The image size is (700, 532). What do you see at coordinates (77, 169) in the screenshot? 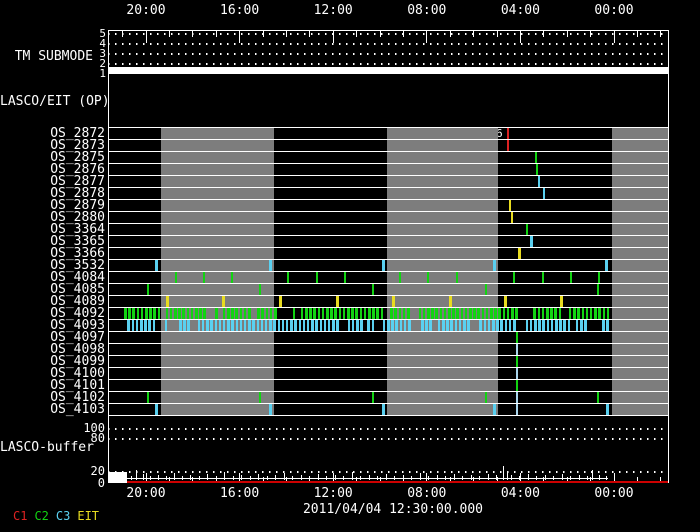
I see `os-row-label: OS_2876` at bounding box center [77, 169].